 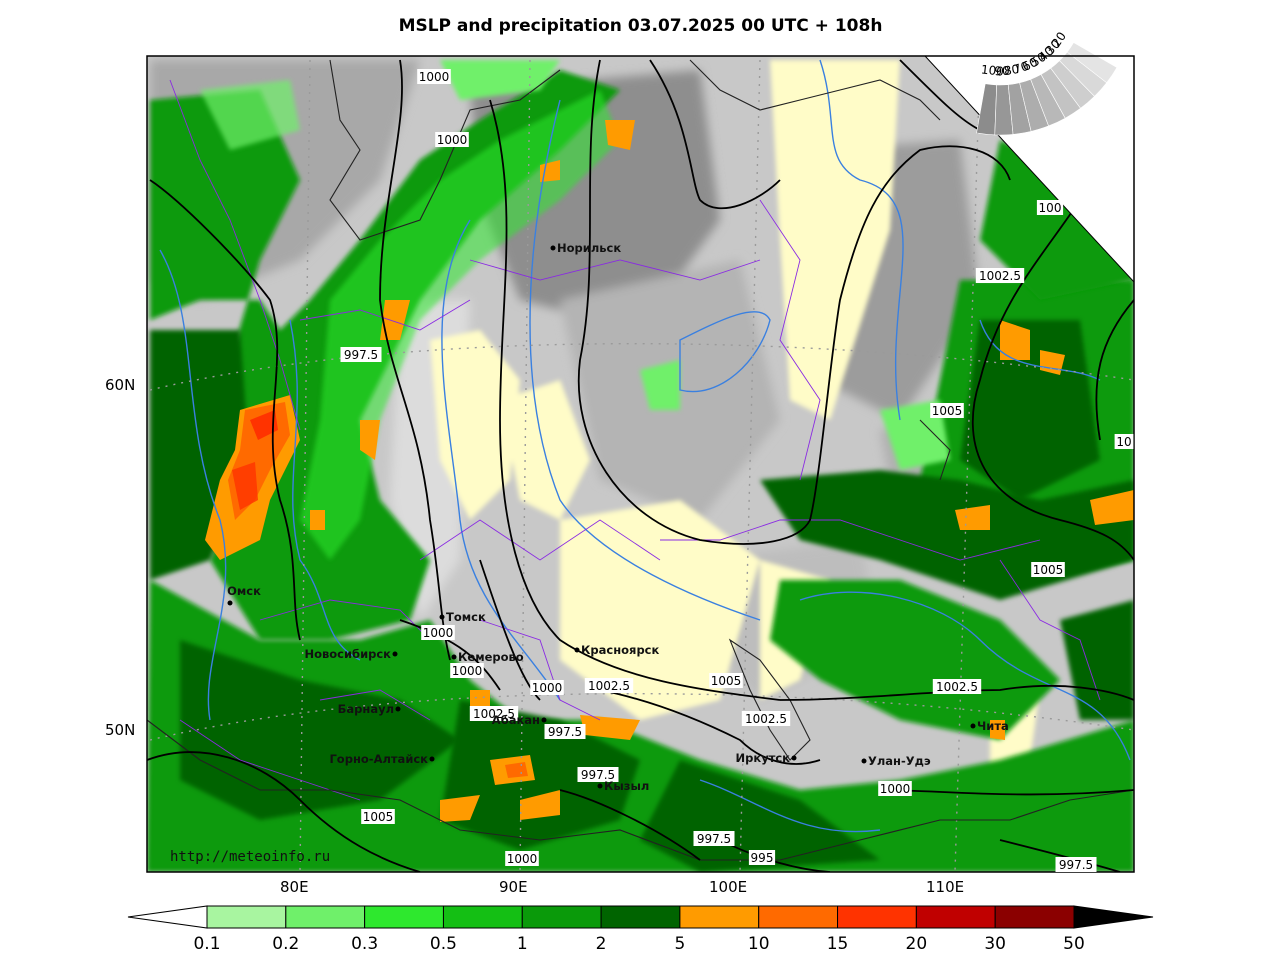 What do you see at coordinates (513, 887) in the screenshot?
I see `lon-label: 90E` at bounding box center [513, 887].